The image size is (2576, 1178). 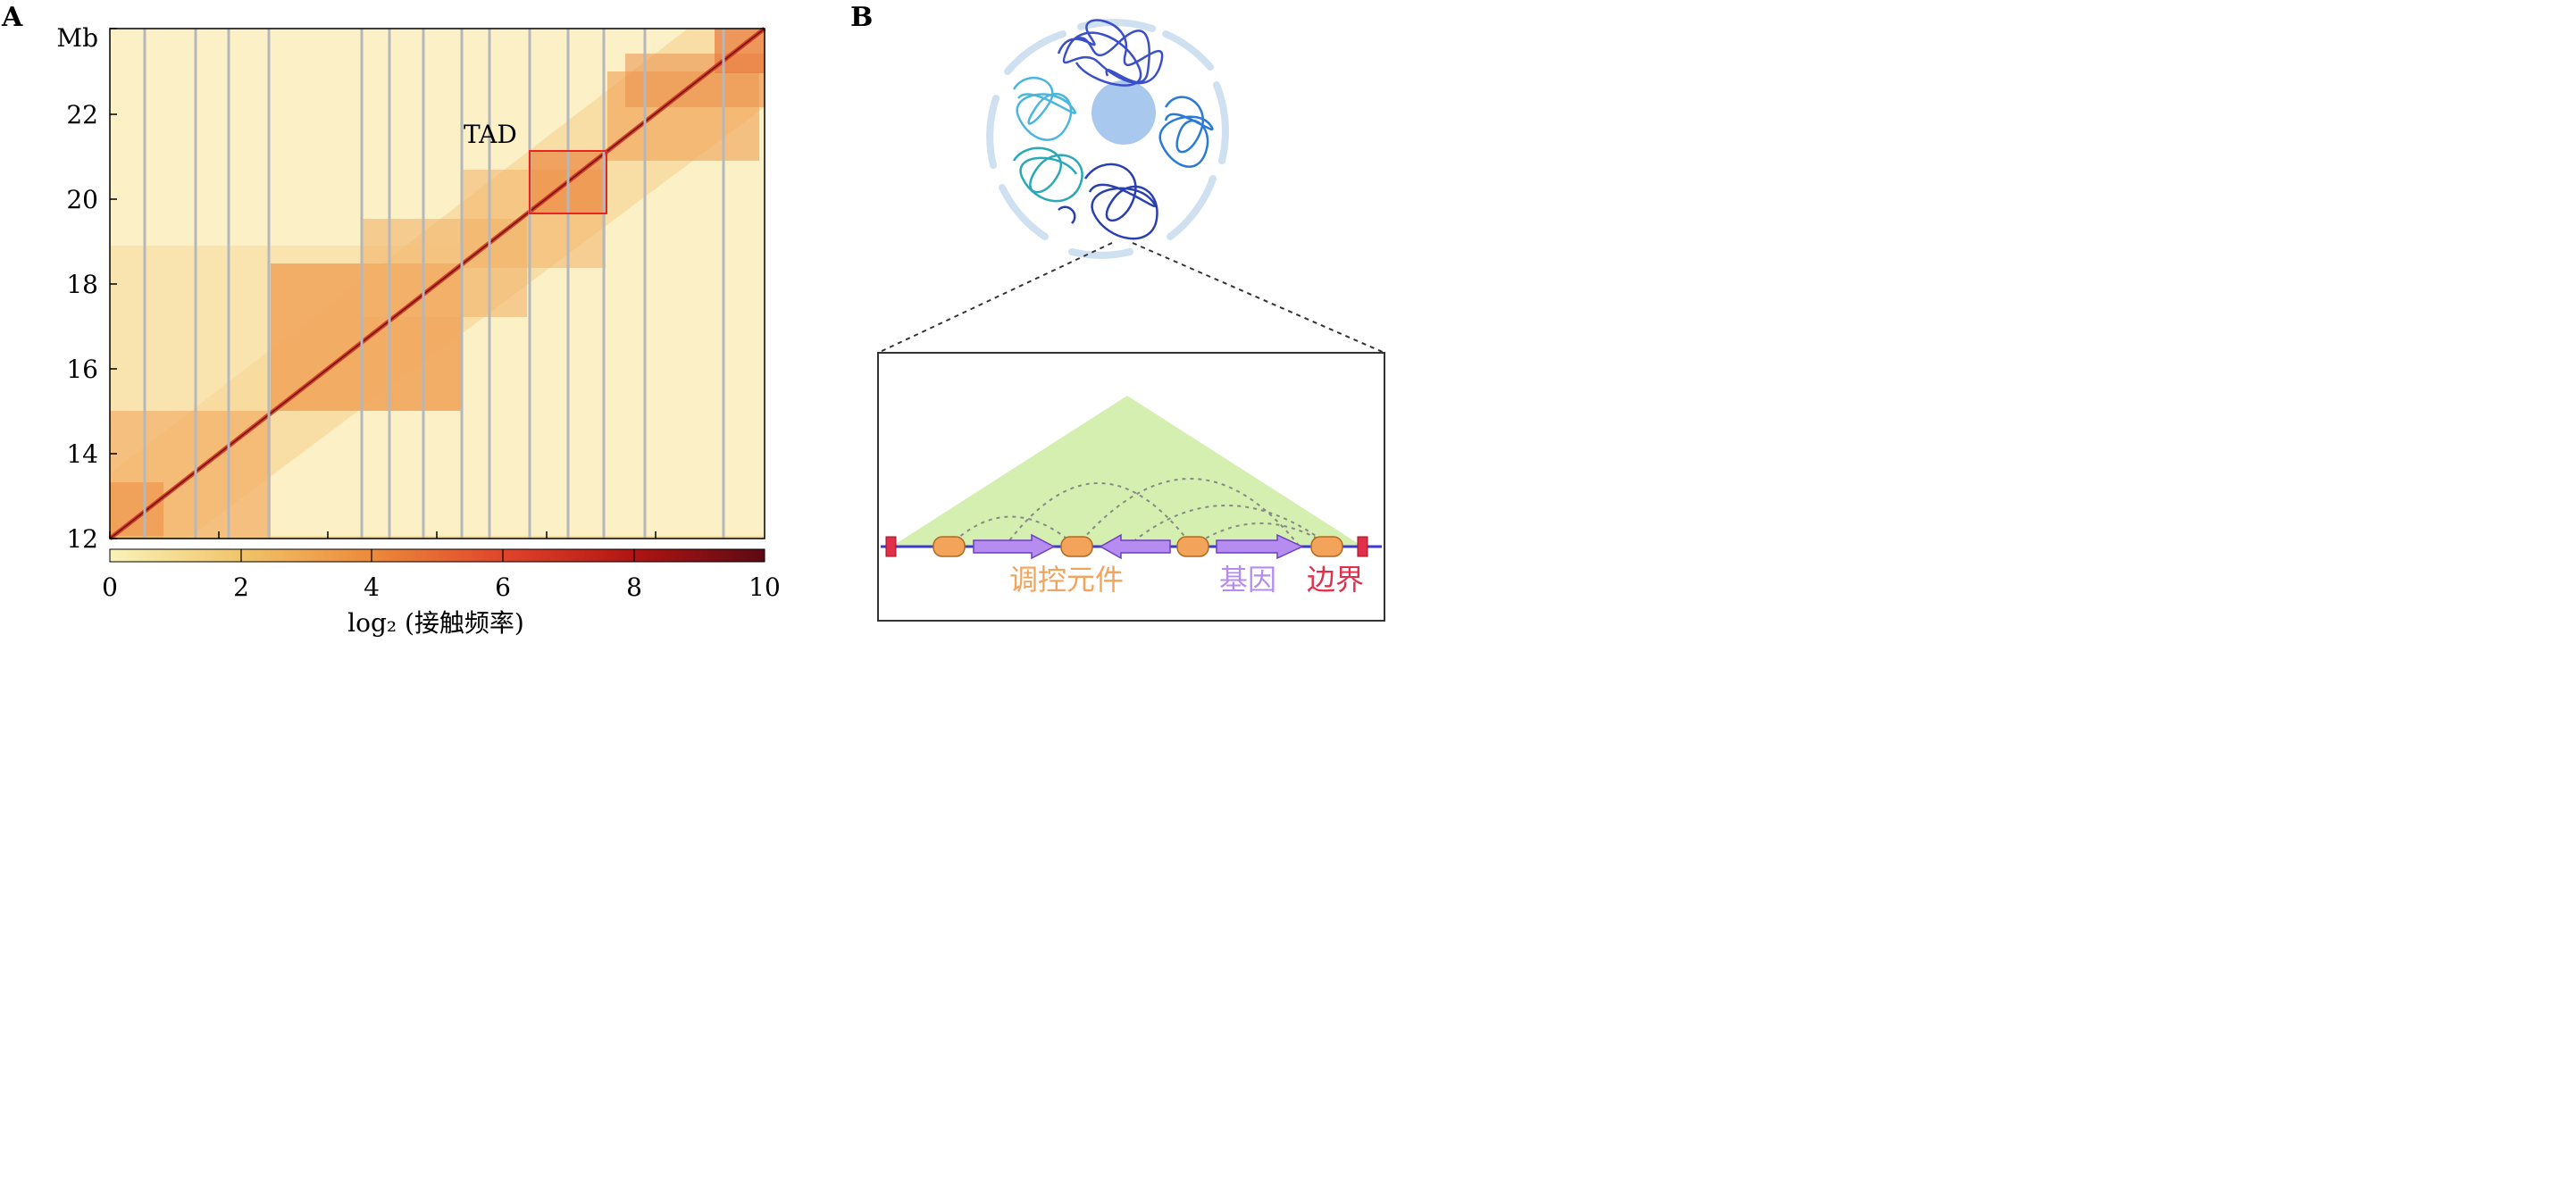 I want to click on colorbar-tick-label: 6, so click(x=503, y=587).